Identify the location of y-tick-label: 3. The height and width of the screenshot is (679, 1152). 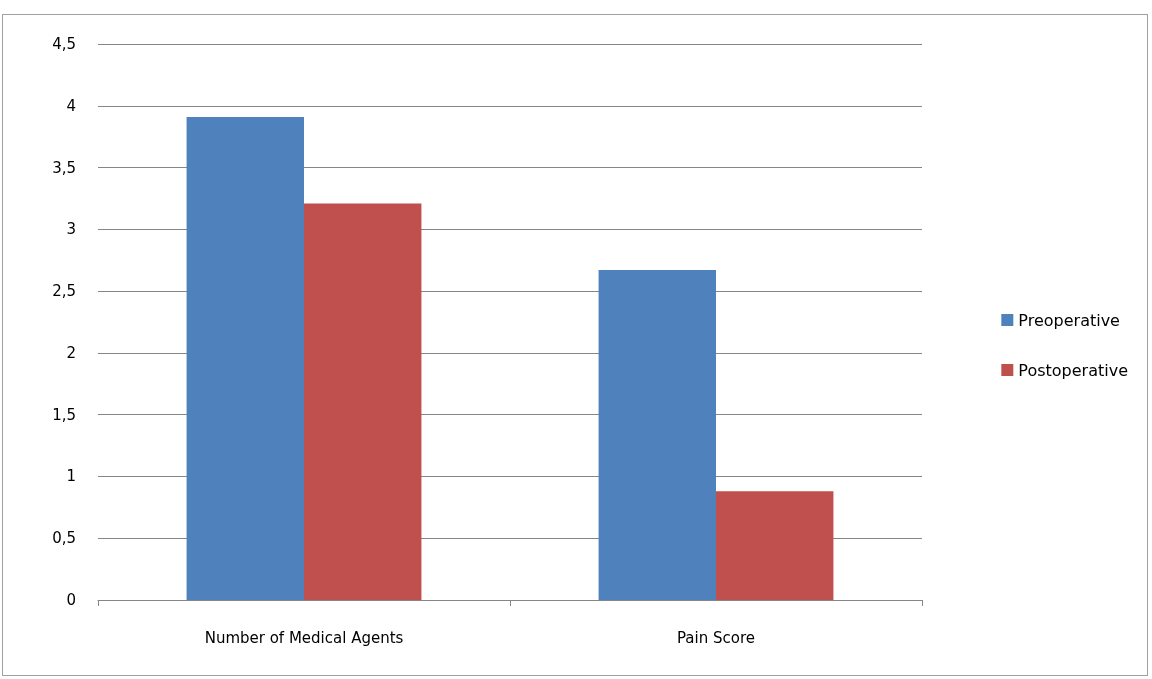
(71, 229).